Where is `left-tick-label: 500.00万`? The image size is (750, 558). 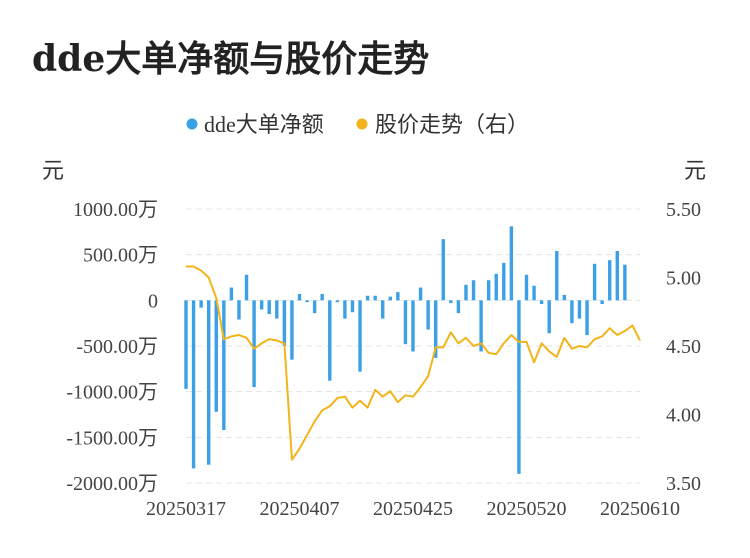
left-tick-label: 500.00万 is located at coordinates (120, 256).